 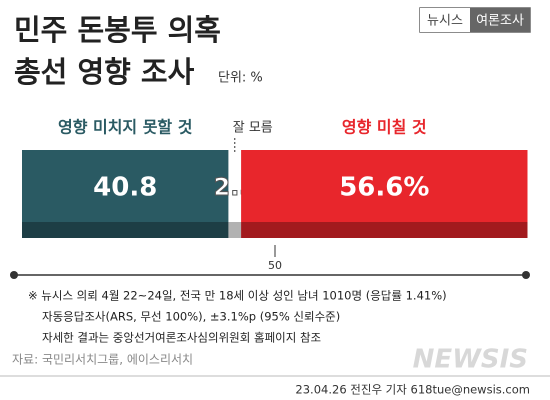 I want to click on watermark: NEWSIS, so click(x=470, y=360).